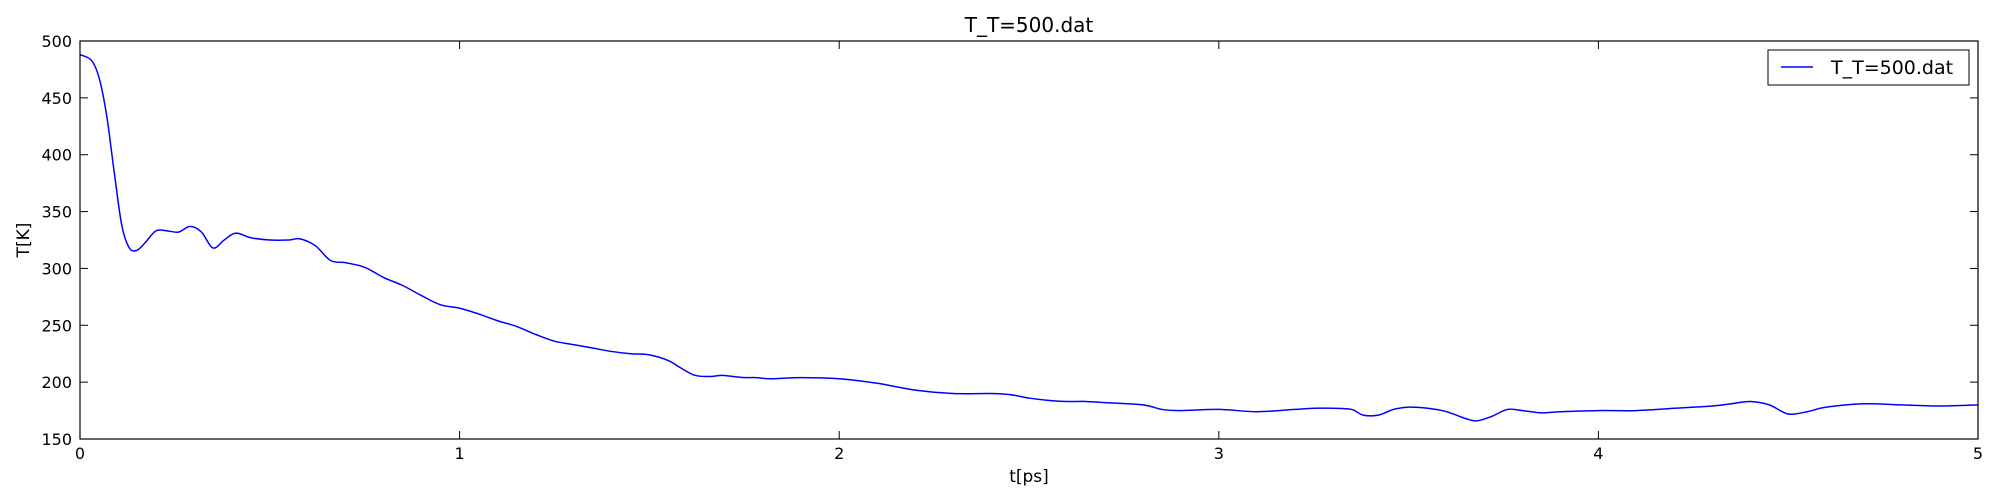 The height and width of the screenshot is (500, 2000). What do you see at coordinates (24, 241) in the screenshot?
I see `y-axis-label: T[K]` at bounding box center [24, 241].